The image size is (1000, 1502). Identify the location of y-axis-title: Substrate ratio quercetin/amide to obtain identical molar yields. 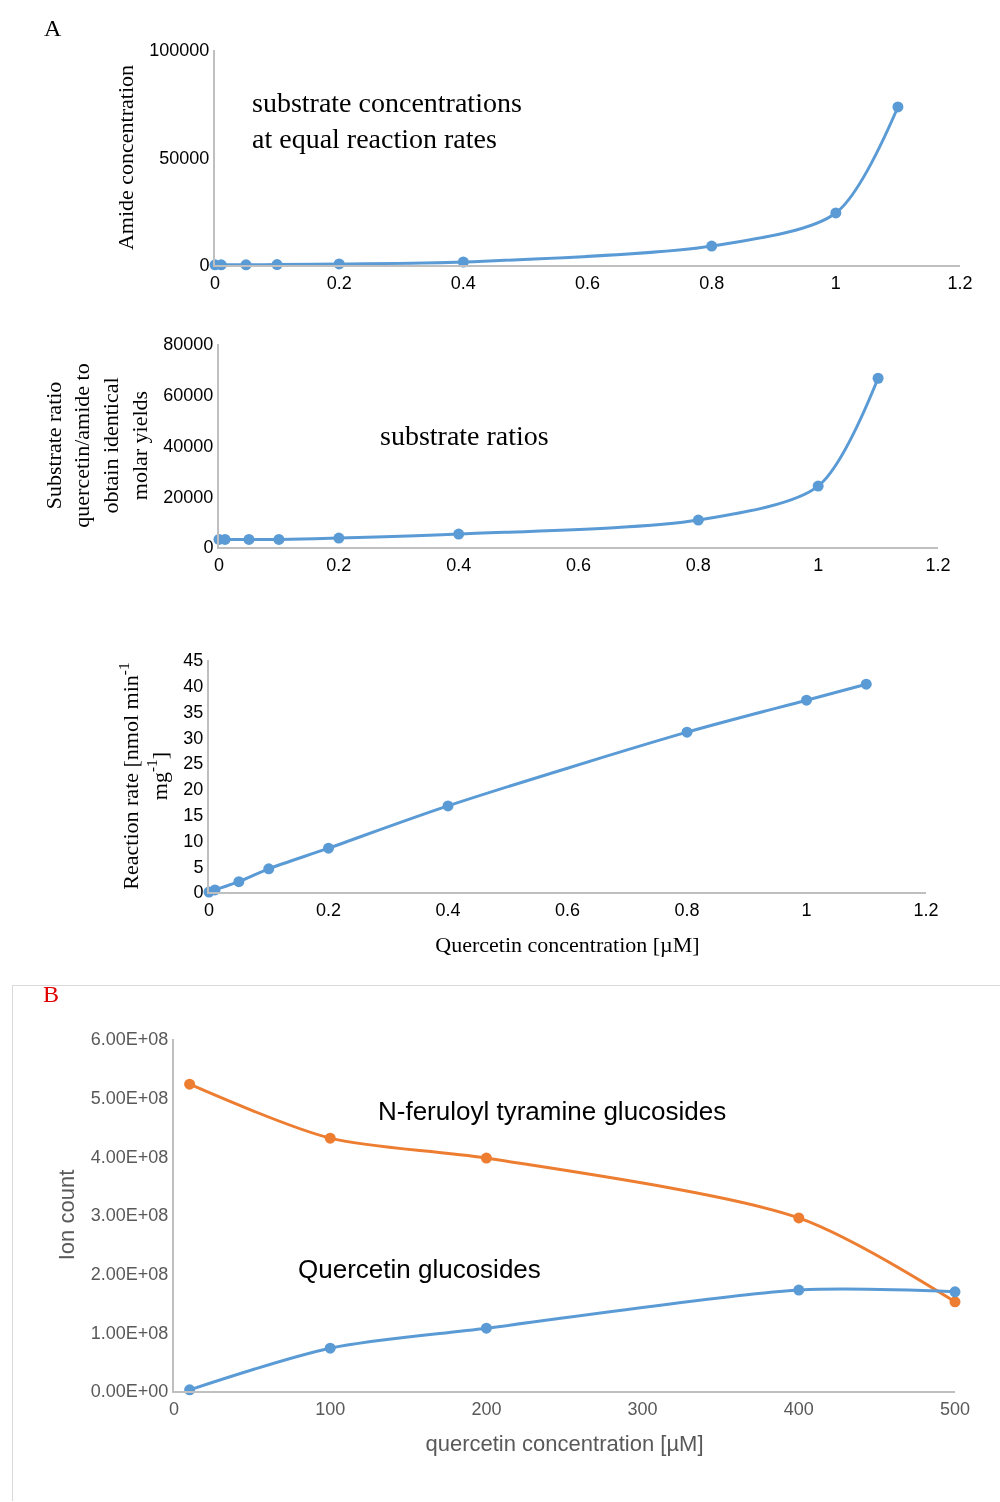
(96, 445).